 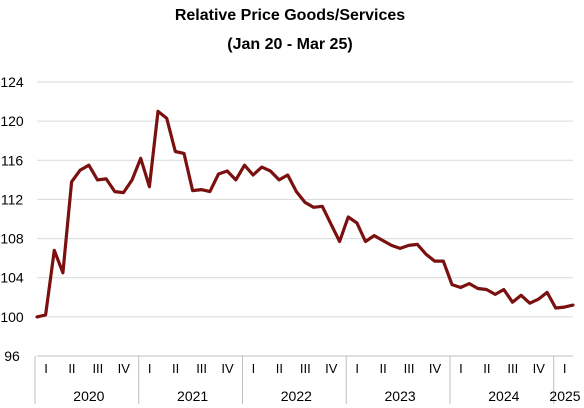 What do you see at coordinates (289, 44) in the screenshot?
I see `chart-subtitle: (Jan 20 - Mar 25)` at bounding box center [289, 44].